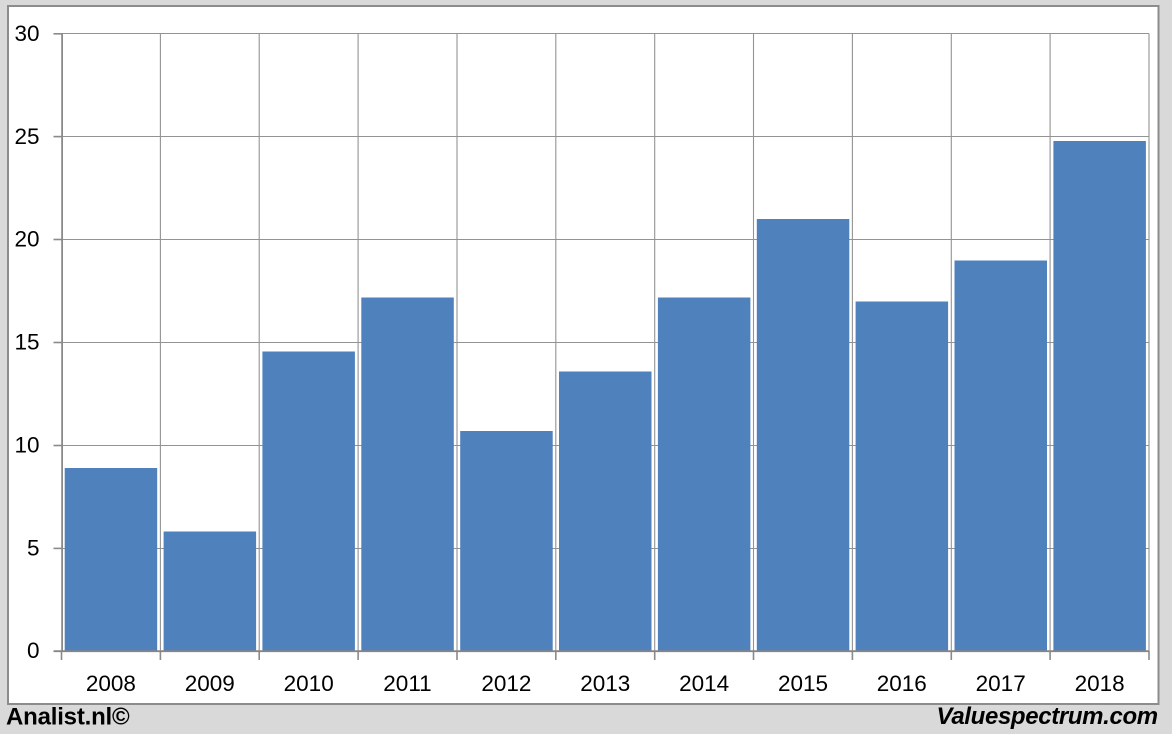  I want to click on svg-text: 2008, so click(111, 683).